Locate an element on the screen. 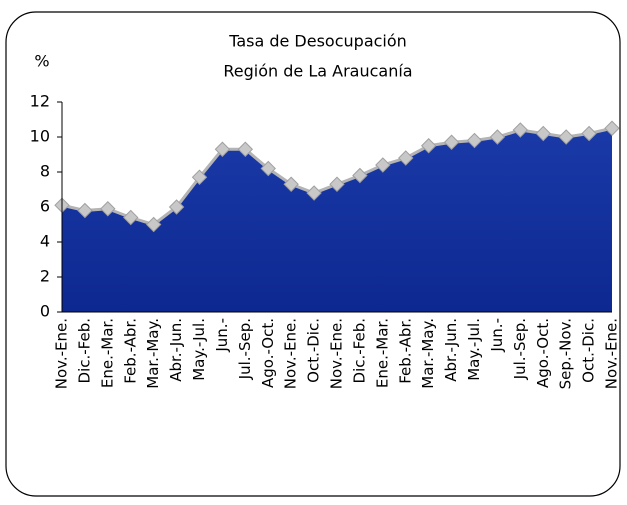 The width and height of the screenshot is (627, 505). y-tick-label: 8 is located at coordinates (45, 171).